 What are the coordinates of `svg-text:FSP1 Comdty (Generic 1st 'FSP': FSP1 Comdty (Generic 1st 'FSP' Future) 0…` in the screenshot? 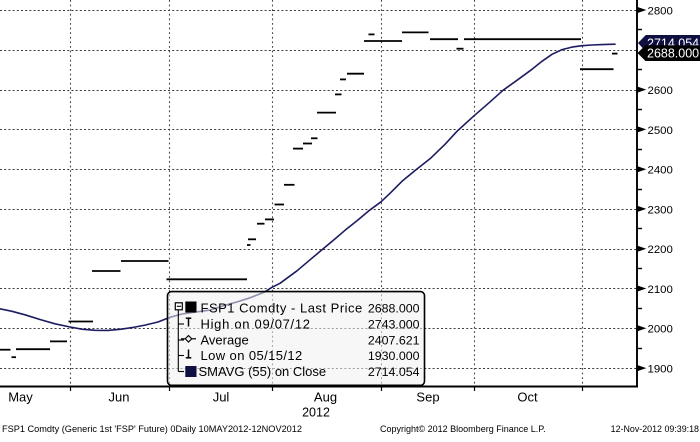 It's located at (152, 429).